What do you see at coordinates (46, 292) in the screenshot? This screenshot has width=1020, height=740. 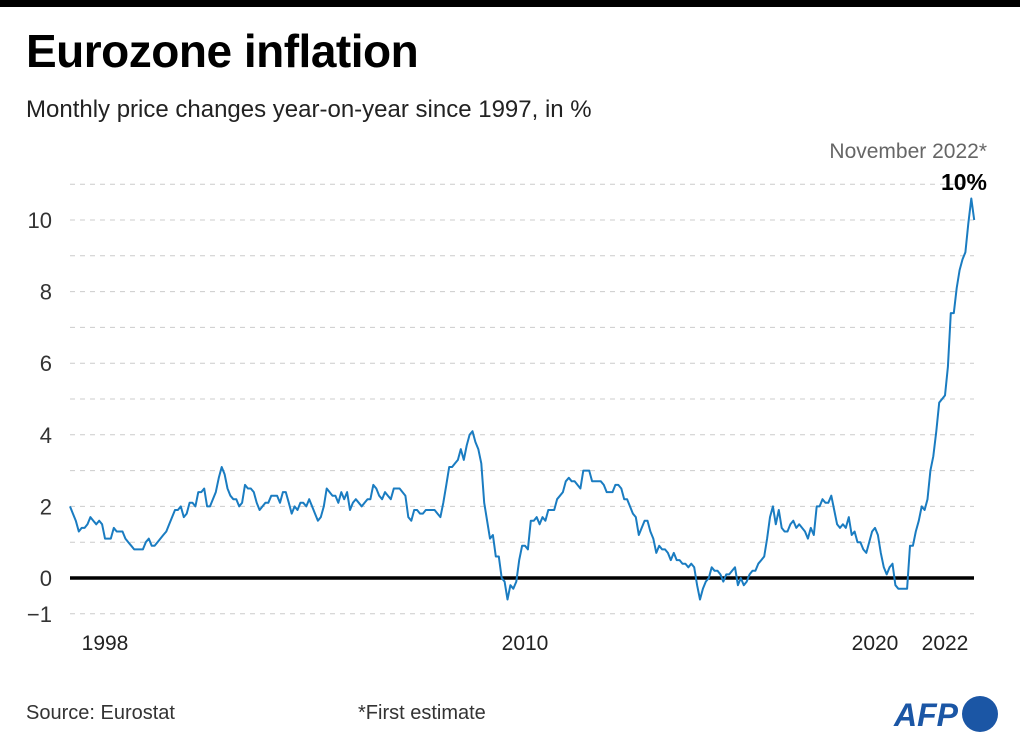 I see `y-tick-label: 8` at bounding box center [46, 292].